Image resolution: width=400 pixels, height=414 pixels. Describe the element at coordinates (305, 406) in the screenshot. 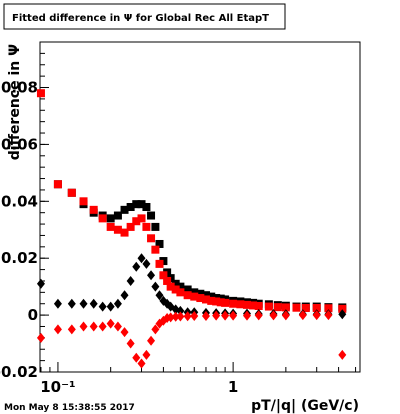

I see `x-axis-label: pT/|q| (GeV/c)` at that location.